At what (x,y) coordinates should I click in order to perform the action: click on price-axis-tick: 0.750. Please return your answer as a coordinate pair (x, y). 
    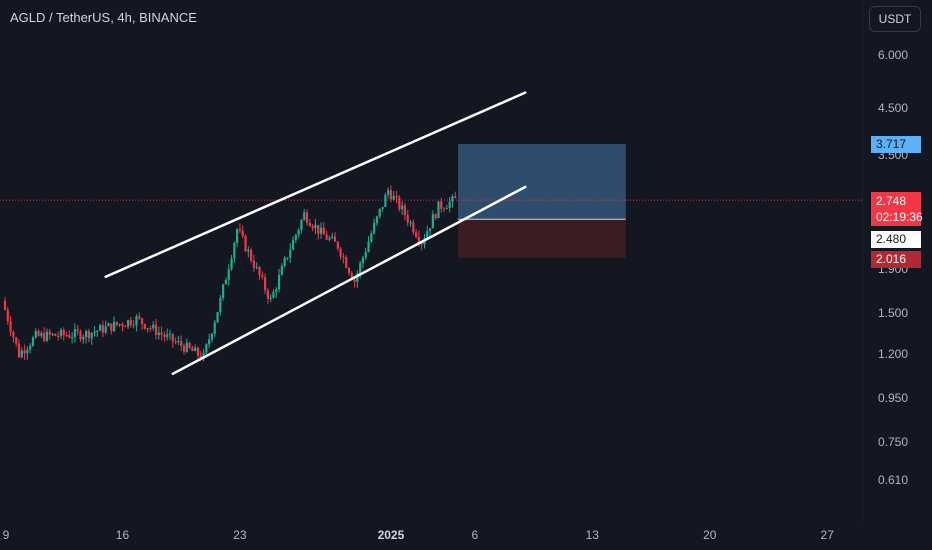
    Looking at the image, I should click on (893, 441).